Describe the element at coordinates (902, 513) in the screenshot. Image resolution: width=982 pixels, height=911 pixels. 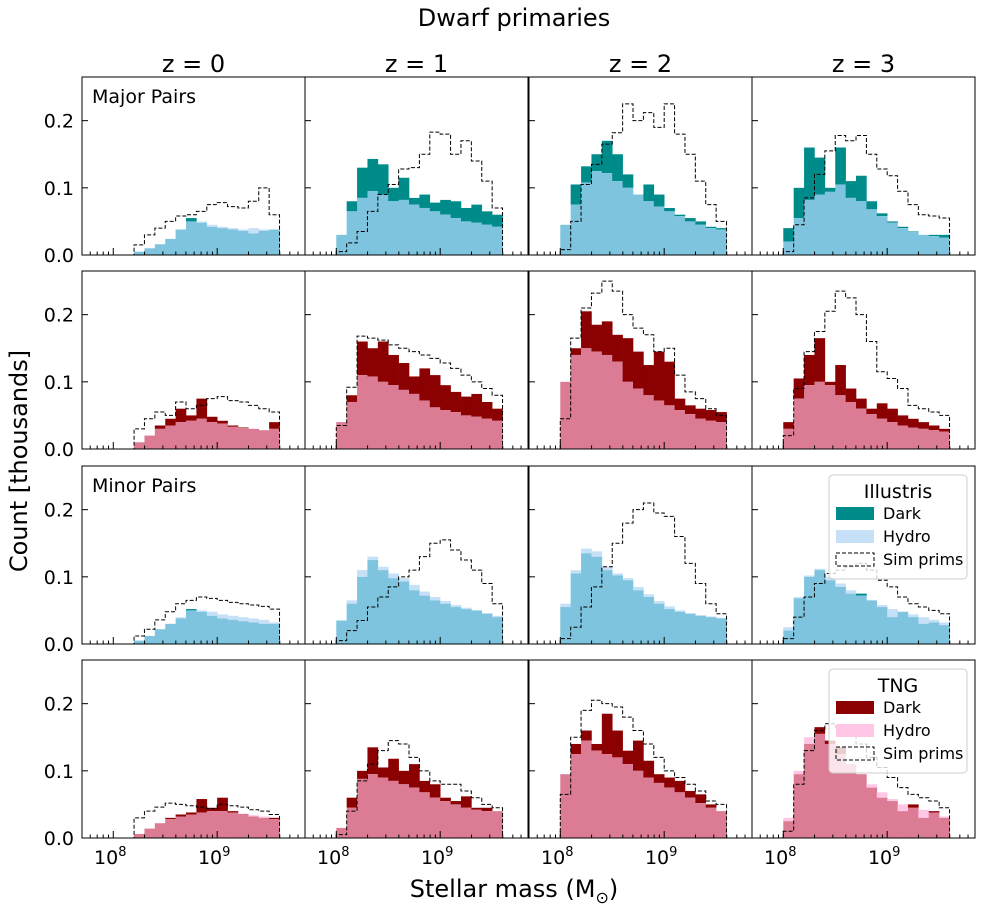
I see `legend-entry: Dark` at that location.